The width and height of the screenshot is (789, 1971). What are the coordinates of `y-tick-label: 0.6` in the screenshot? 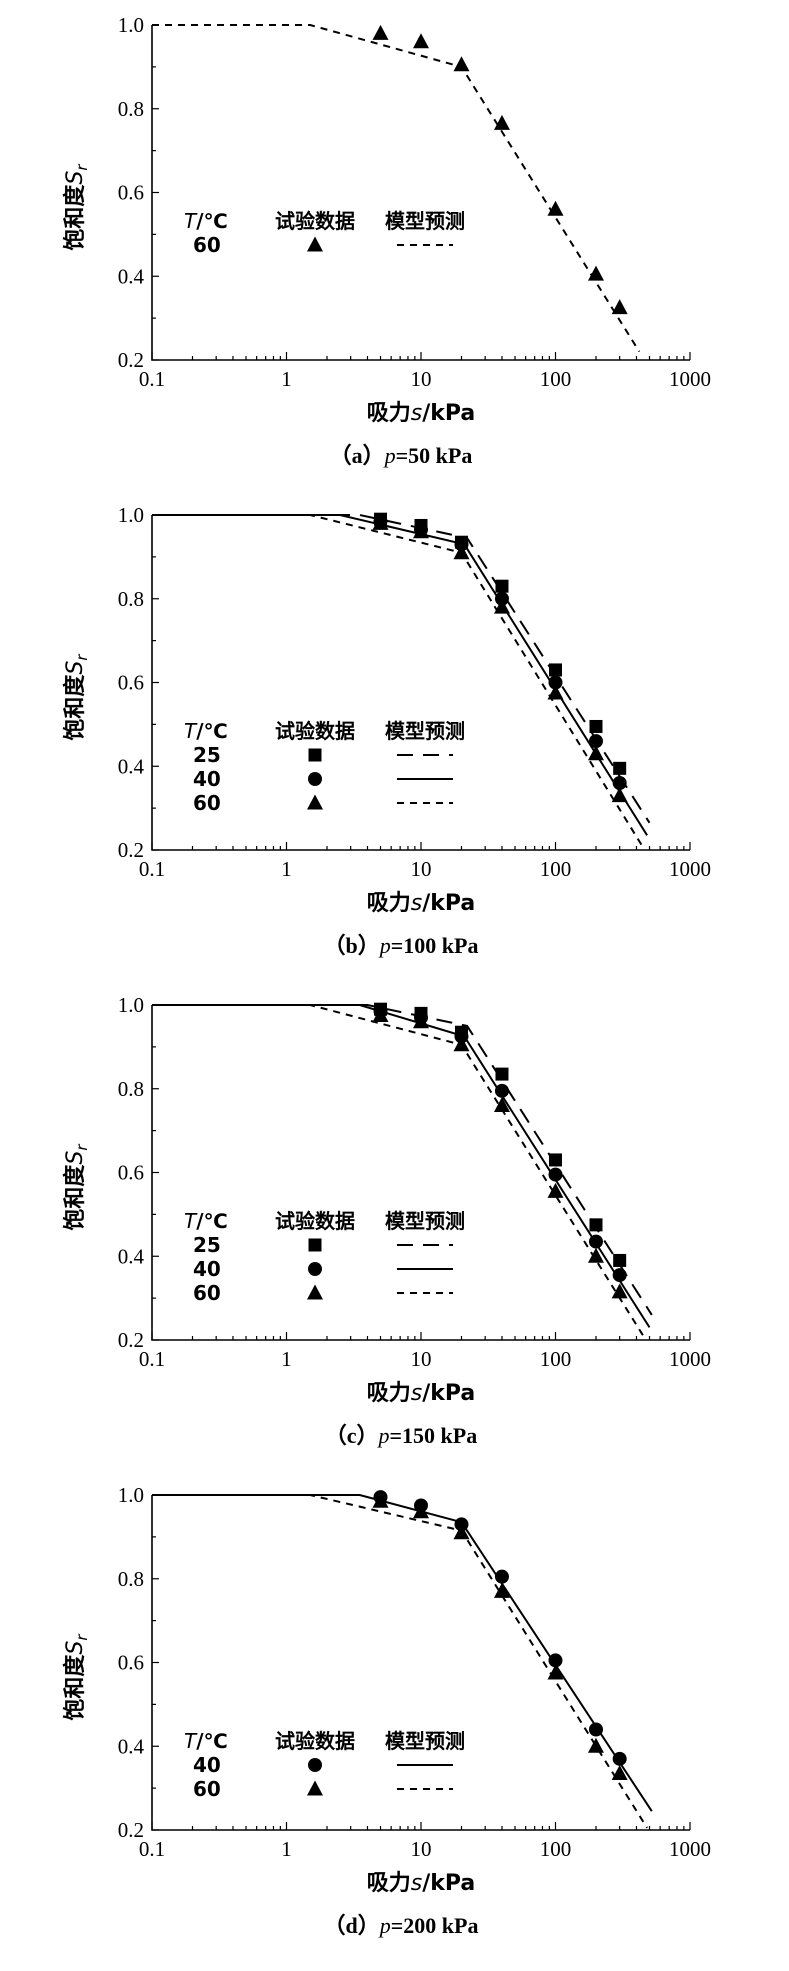 It's located at (131, 1663).